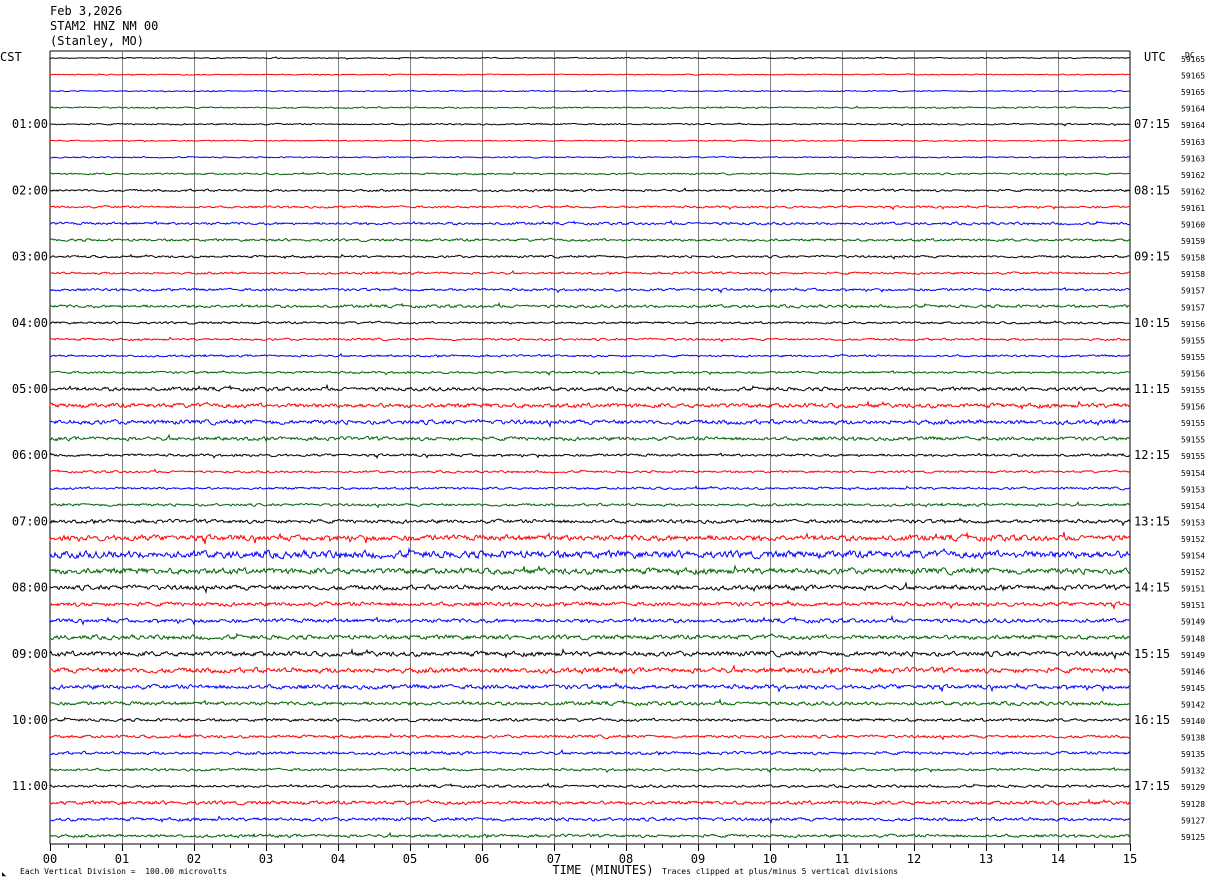 The image size is (1210, 886). Describe the element at coordinates (338, 859) in the screenshot. I see `x-tick-label: 04` at that location.